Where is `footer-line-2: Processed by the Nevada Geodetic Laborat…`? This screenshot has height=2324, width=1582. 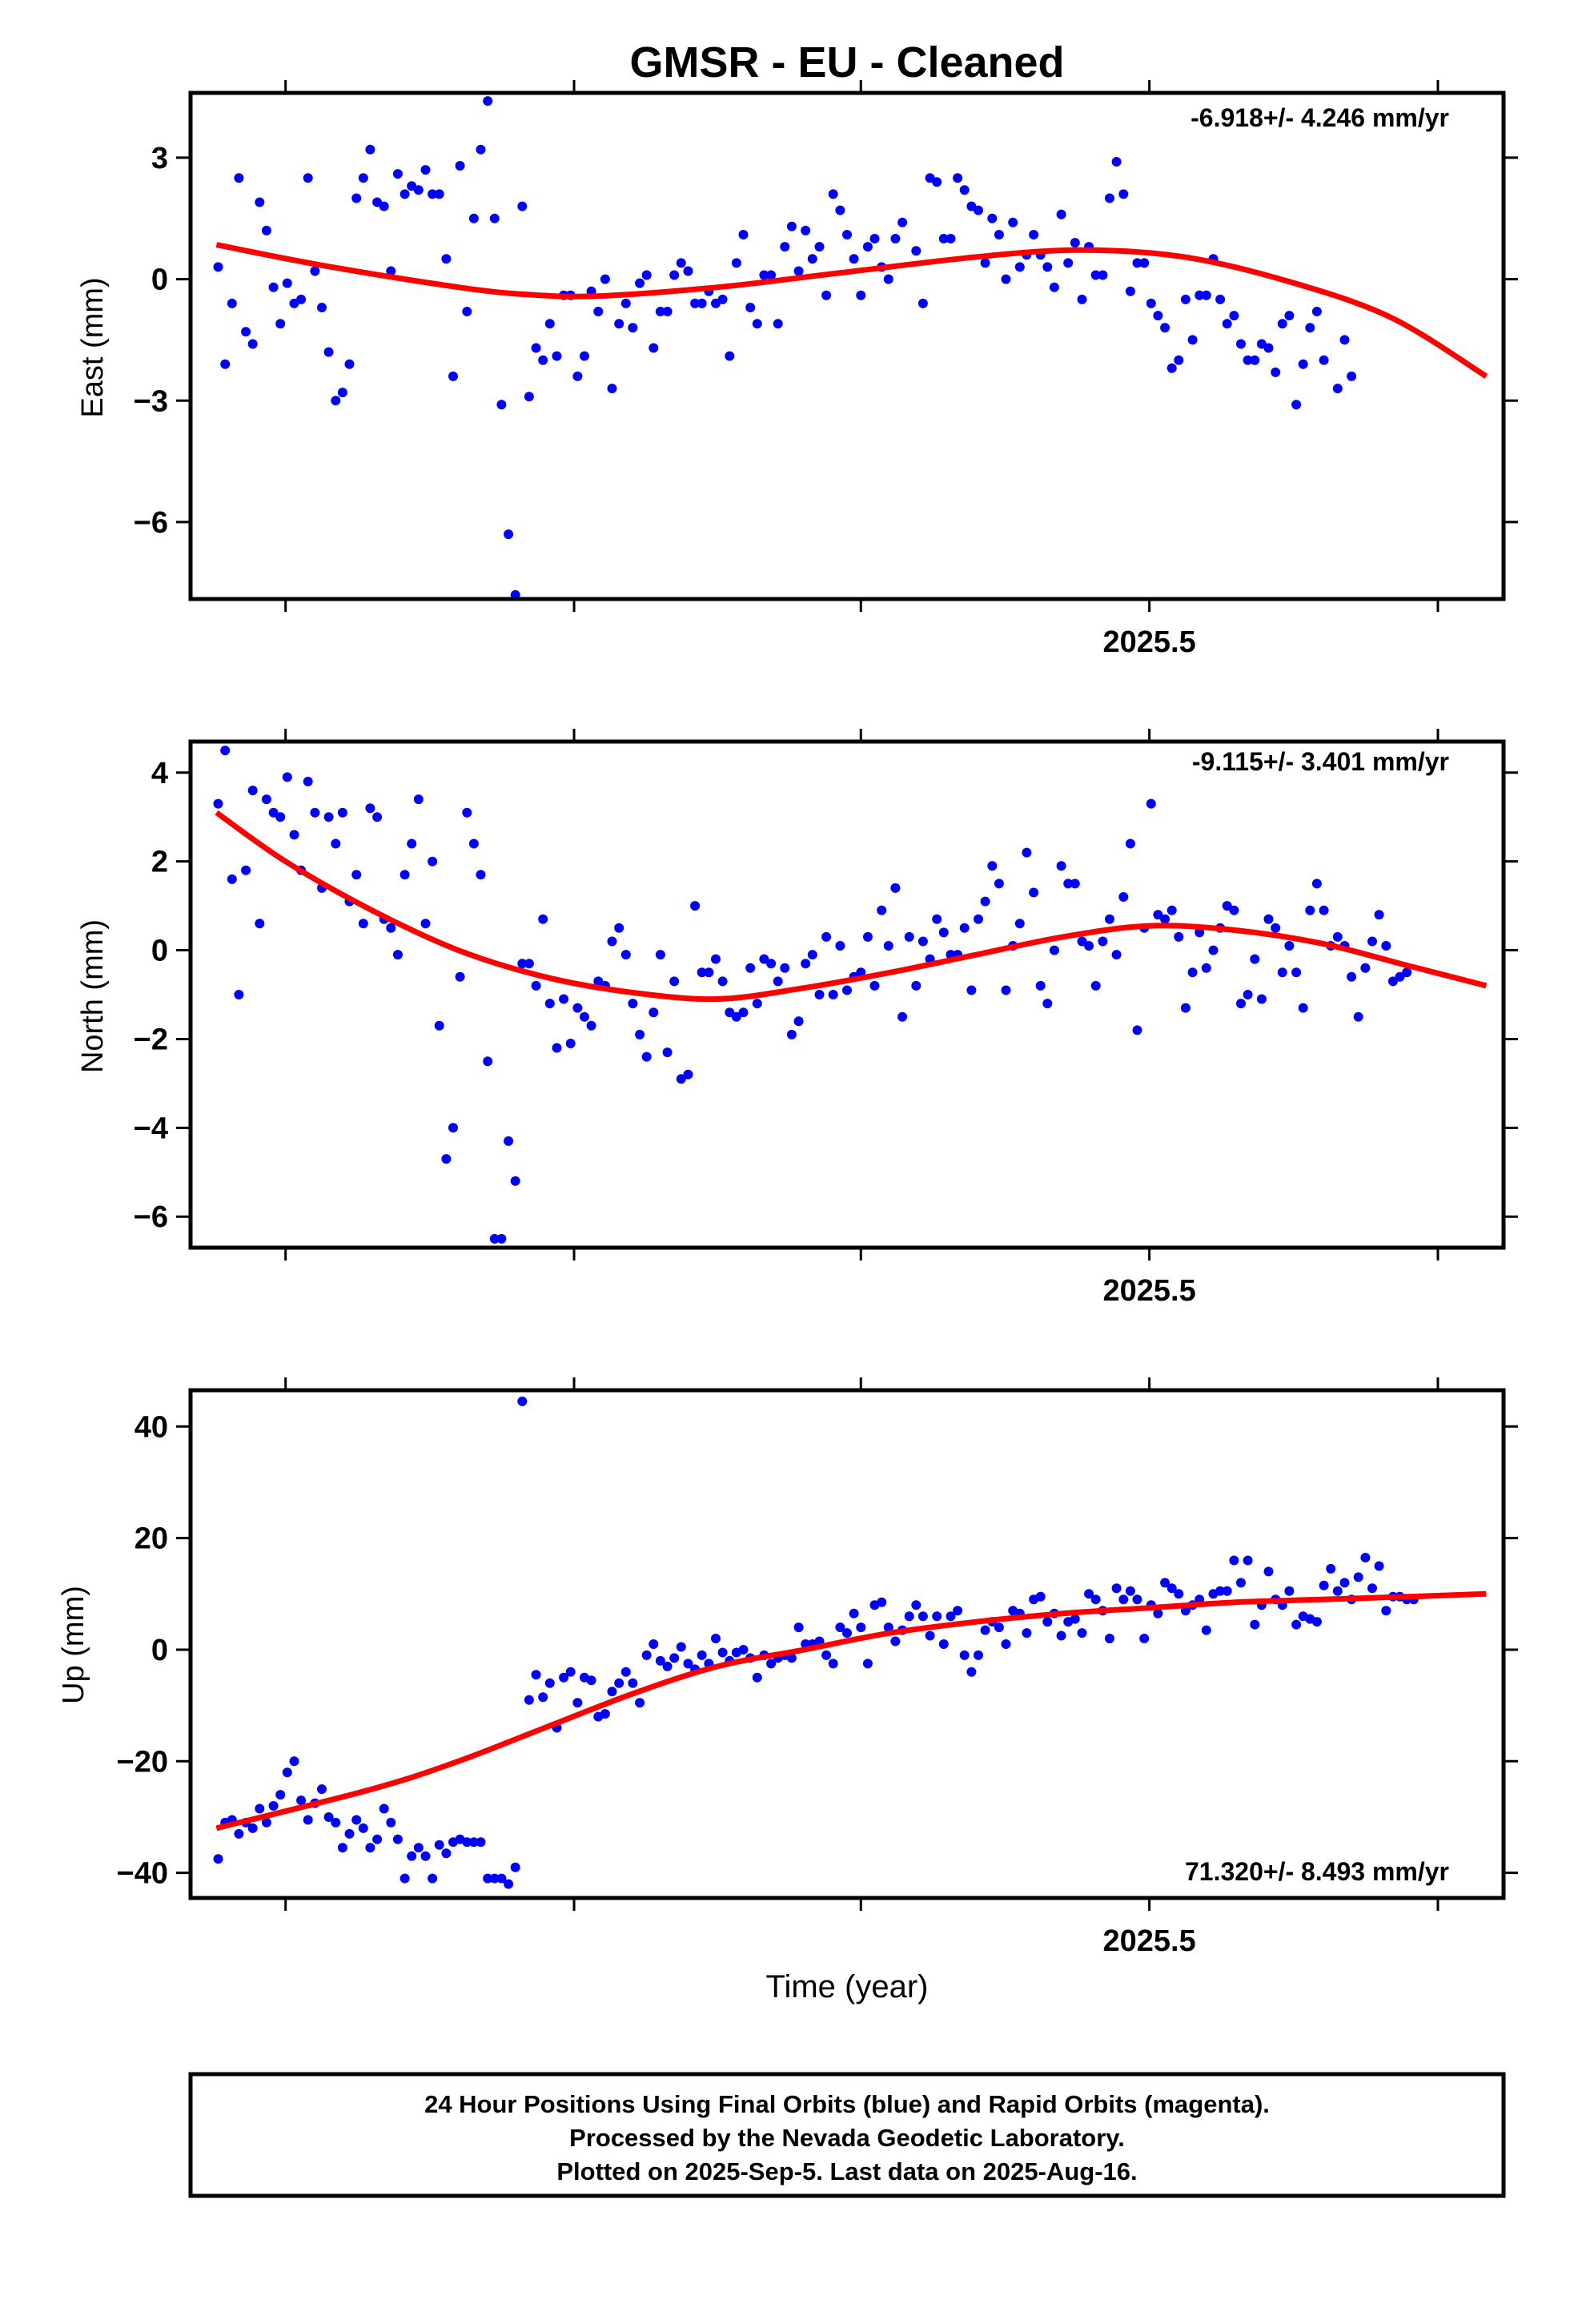 footer-line-2: Processed by the Nevada Geodetic Laborat… is located at coordinates (847, 2138).